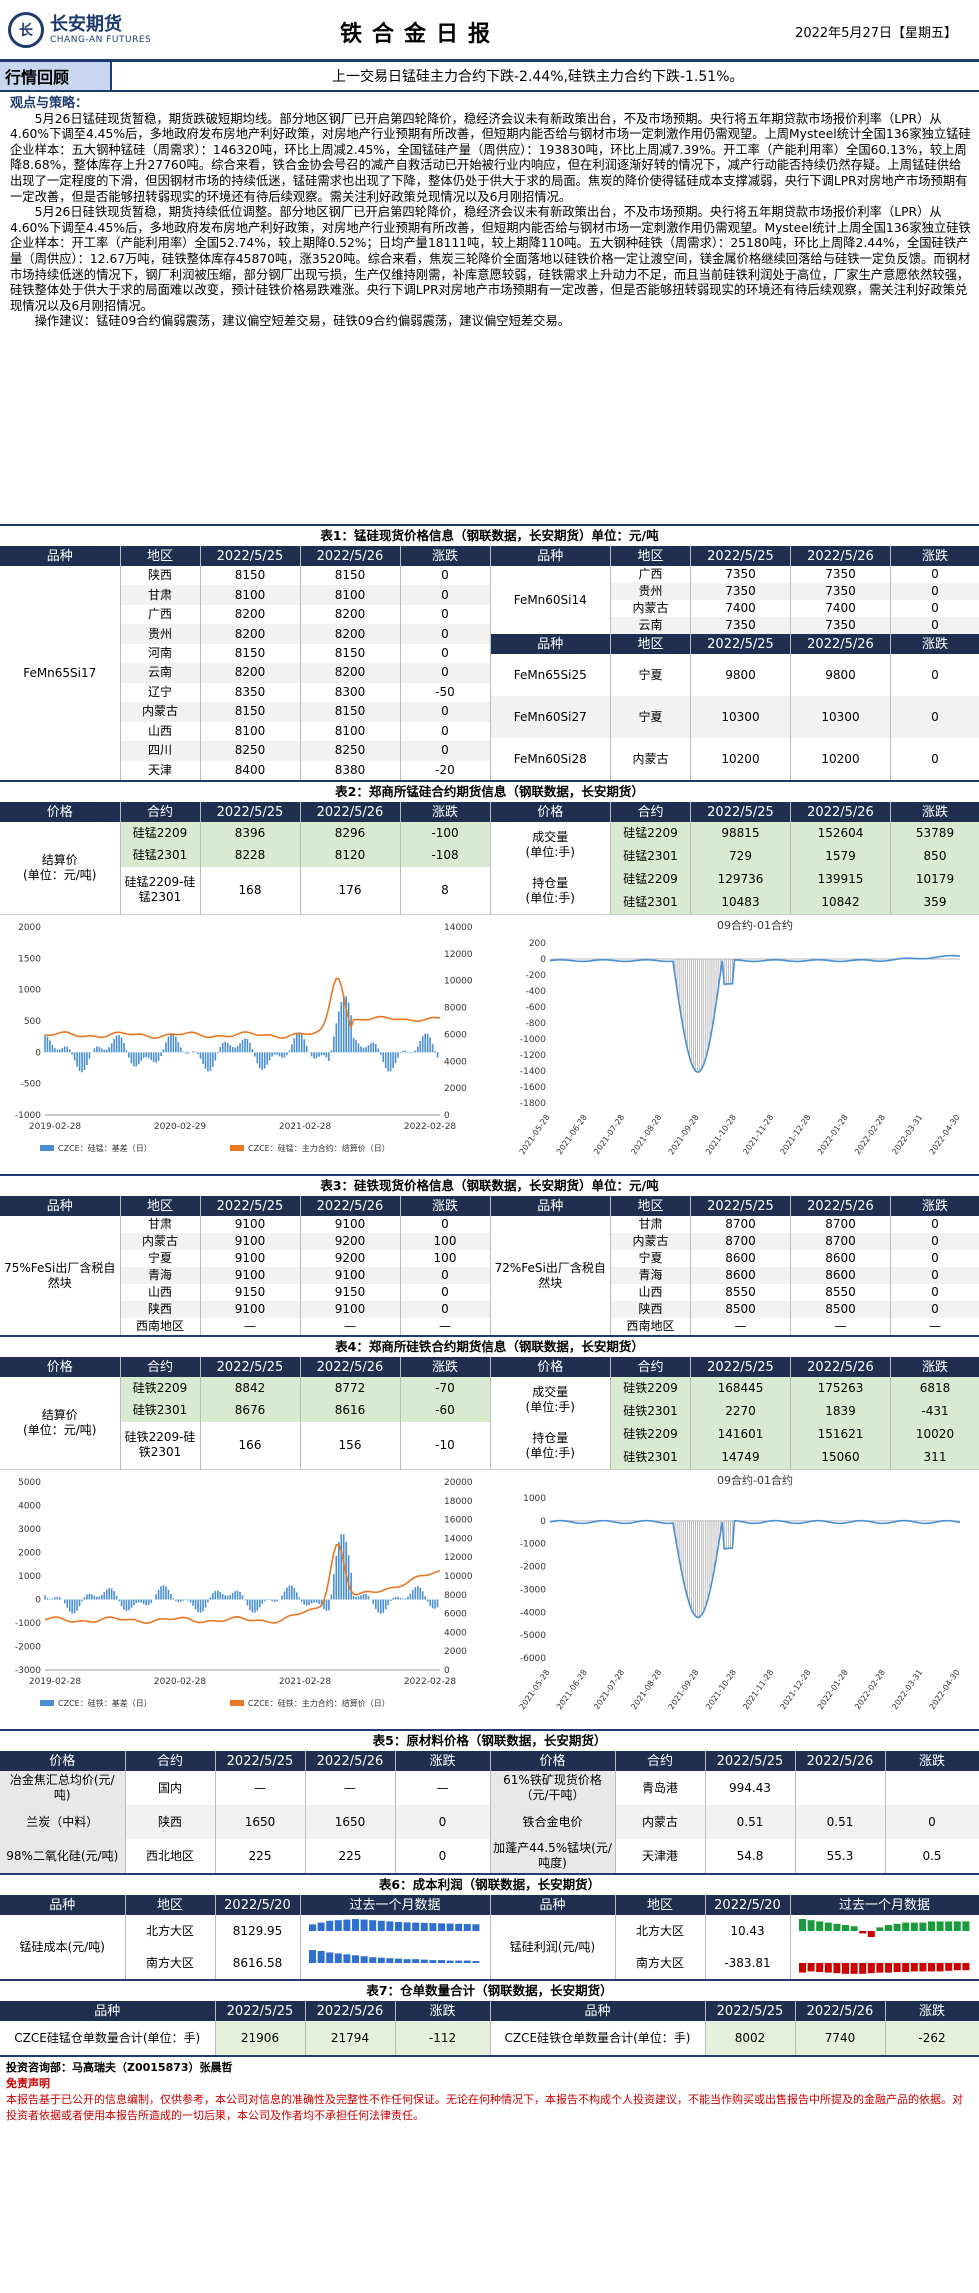  I want to click on table-cell: 8700, so click(840, 1224).